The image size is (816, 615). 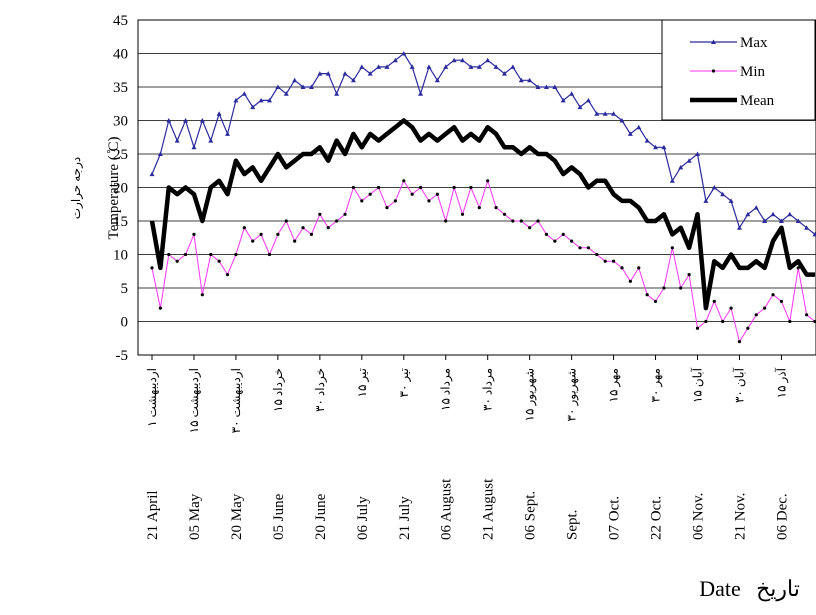 I want to click on y-tick-label: -5, so click(x=122, y=356).